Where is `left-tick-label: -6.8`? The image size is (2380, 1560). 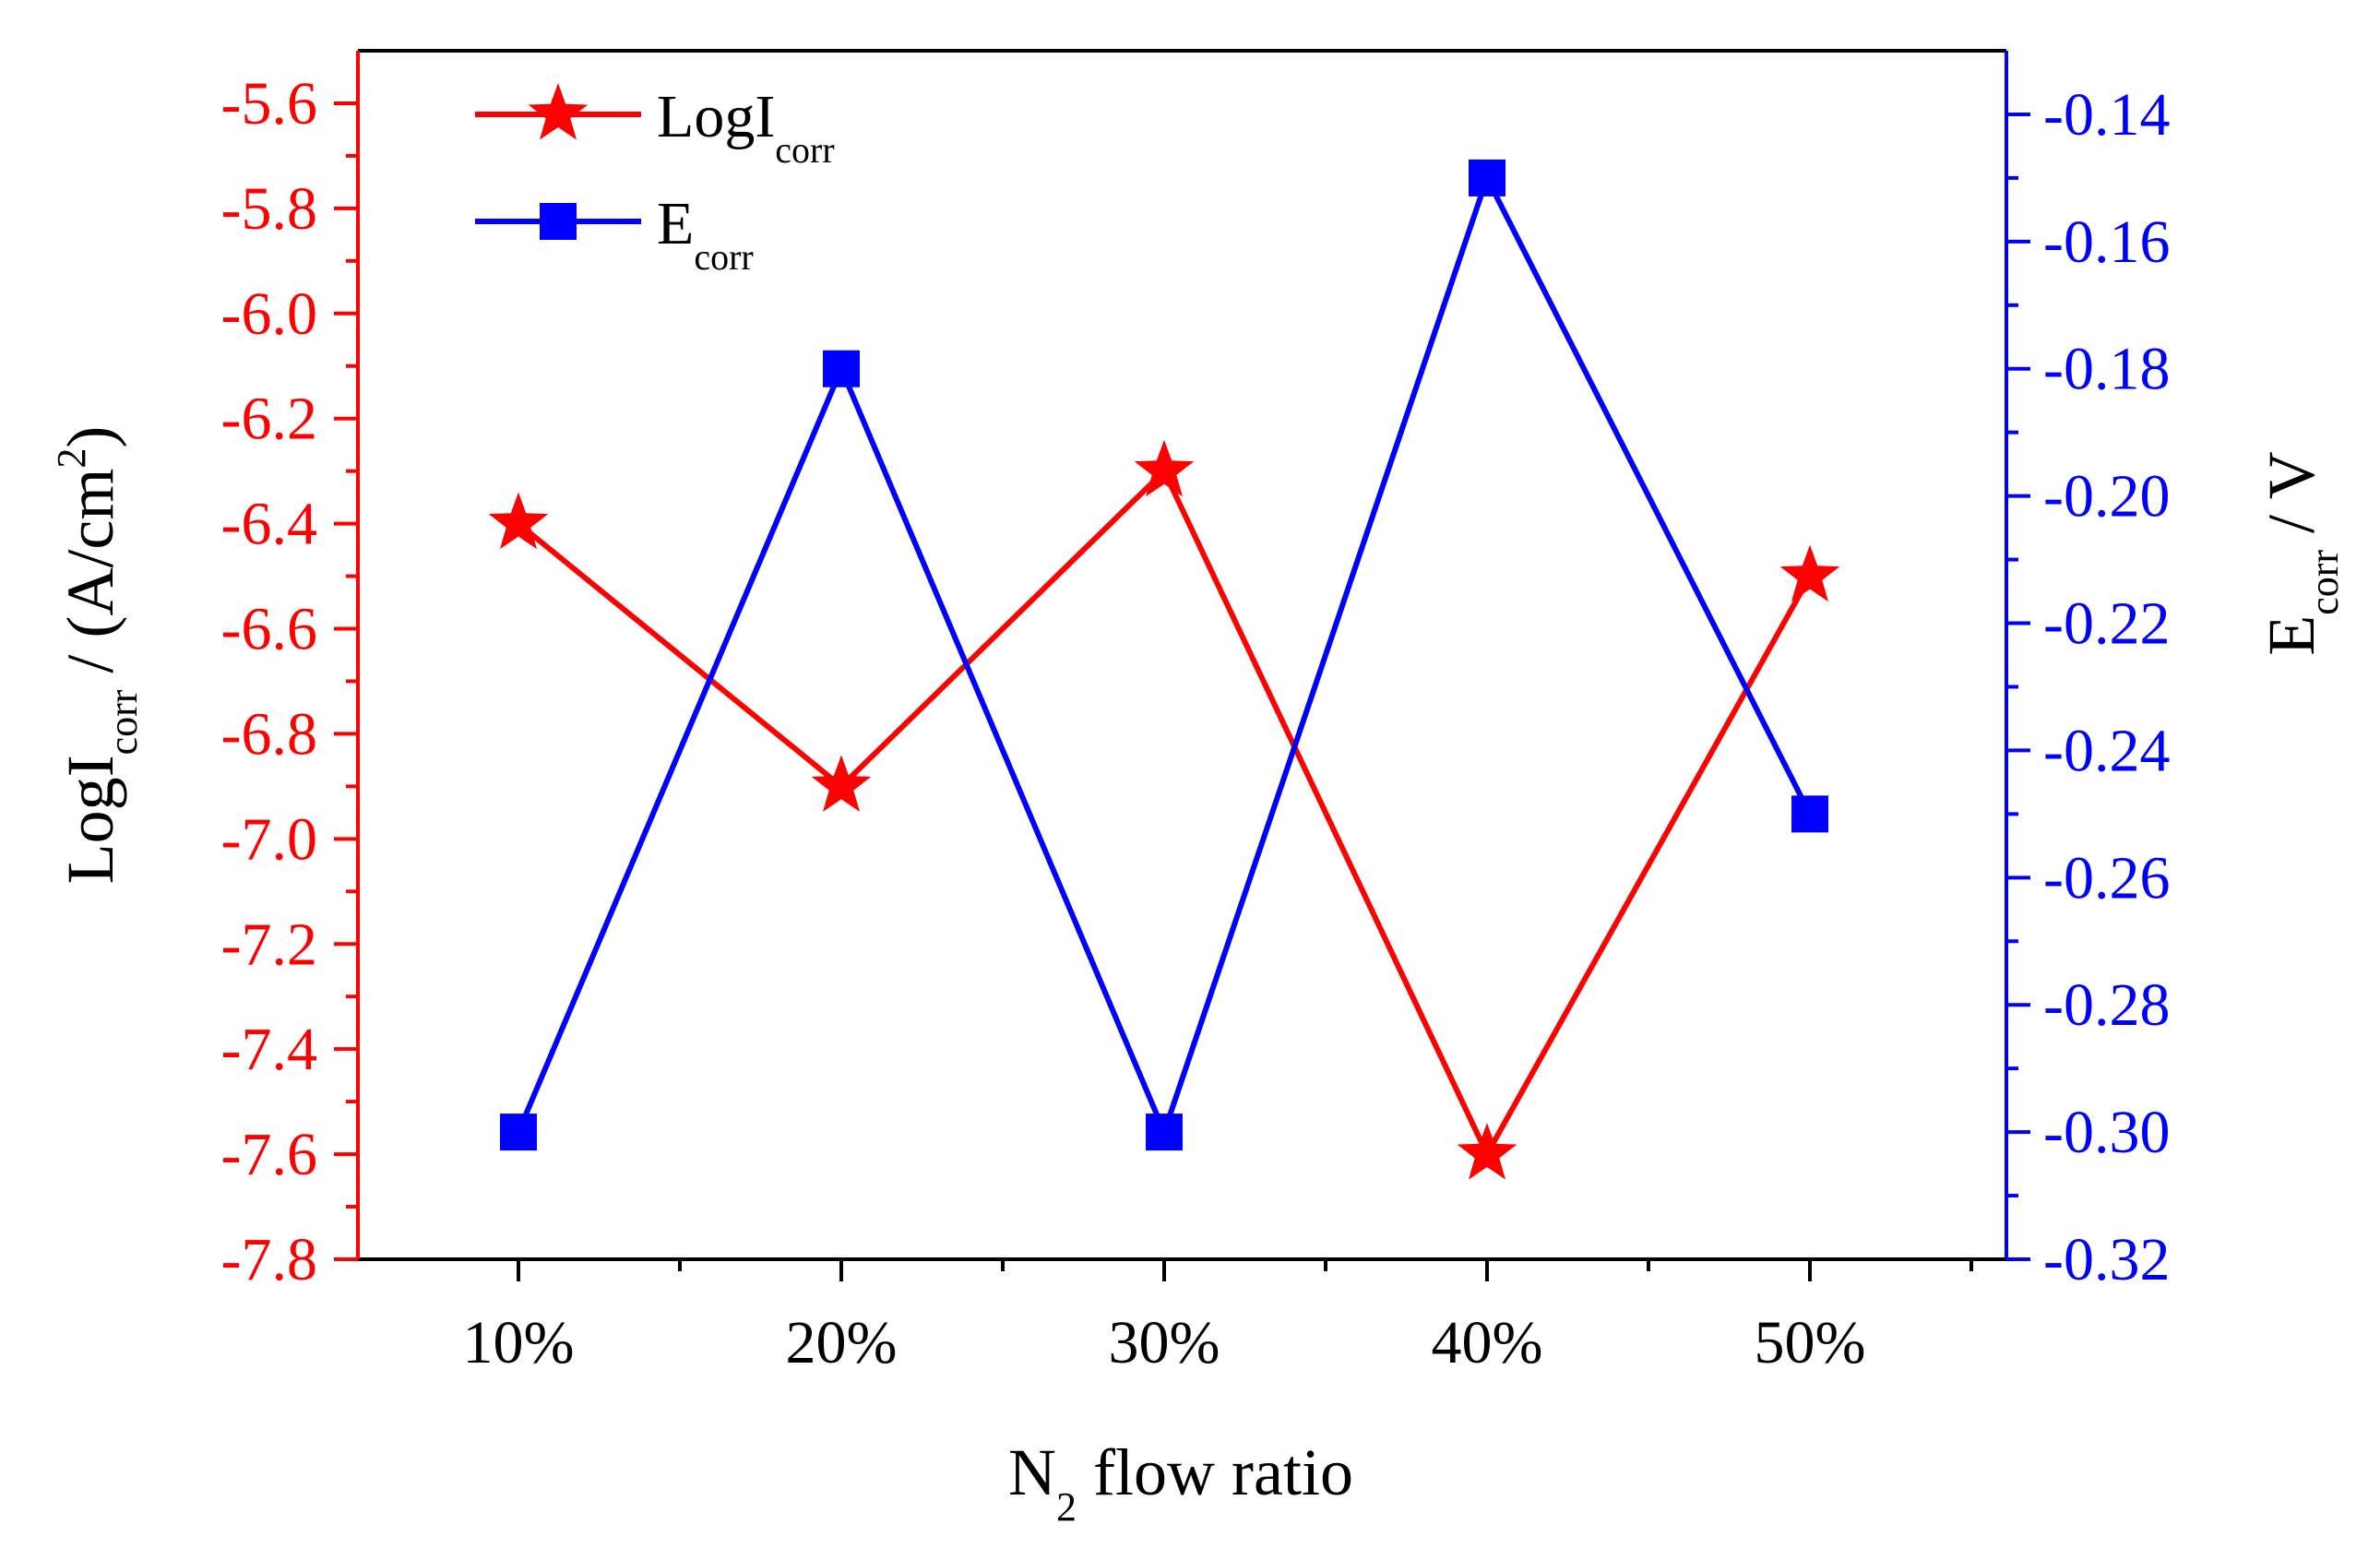 left-tick-label: -6.8 is located at coordinates (269, 734).